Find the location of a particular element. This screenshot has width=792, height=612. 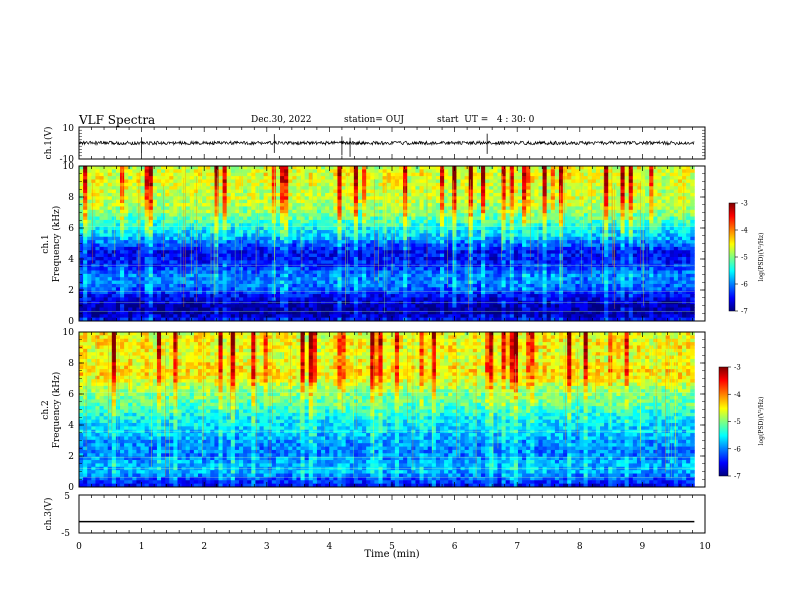

time-axis-tick-label: 5 is located at coordinates (392, 547).